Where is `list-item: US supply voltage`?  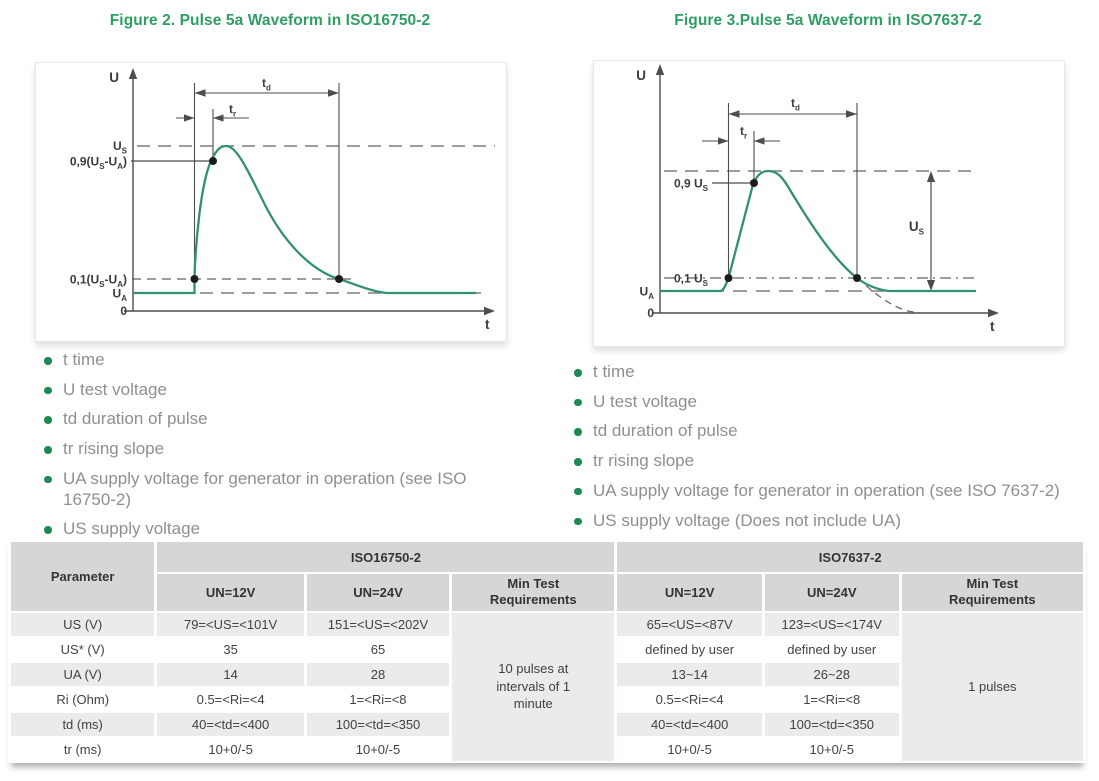
list-item: US supply voltage is located at coordinates (273, 529).